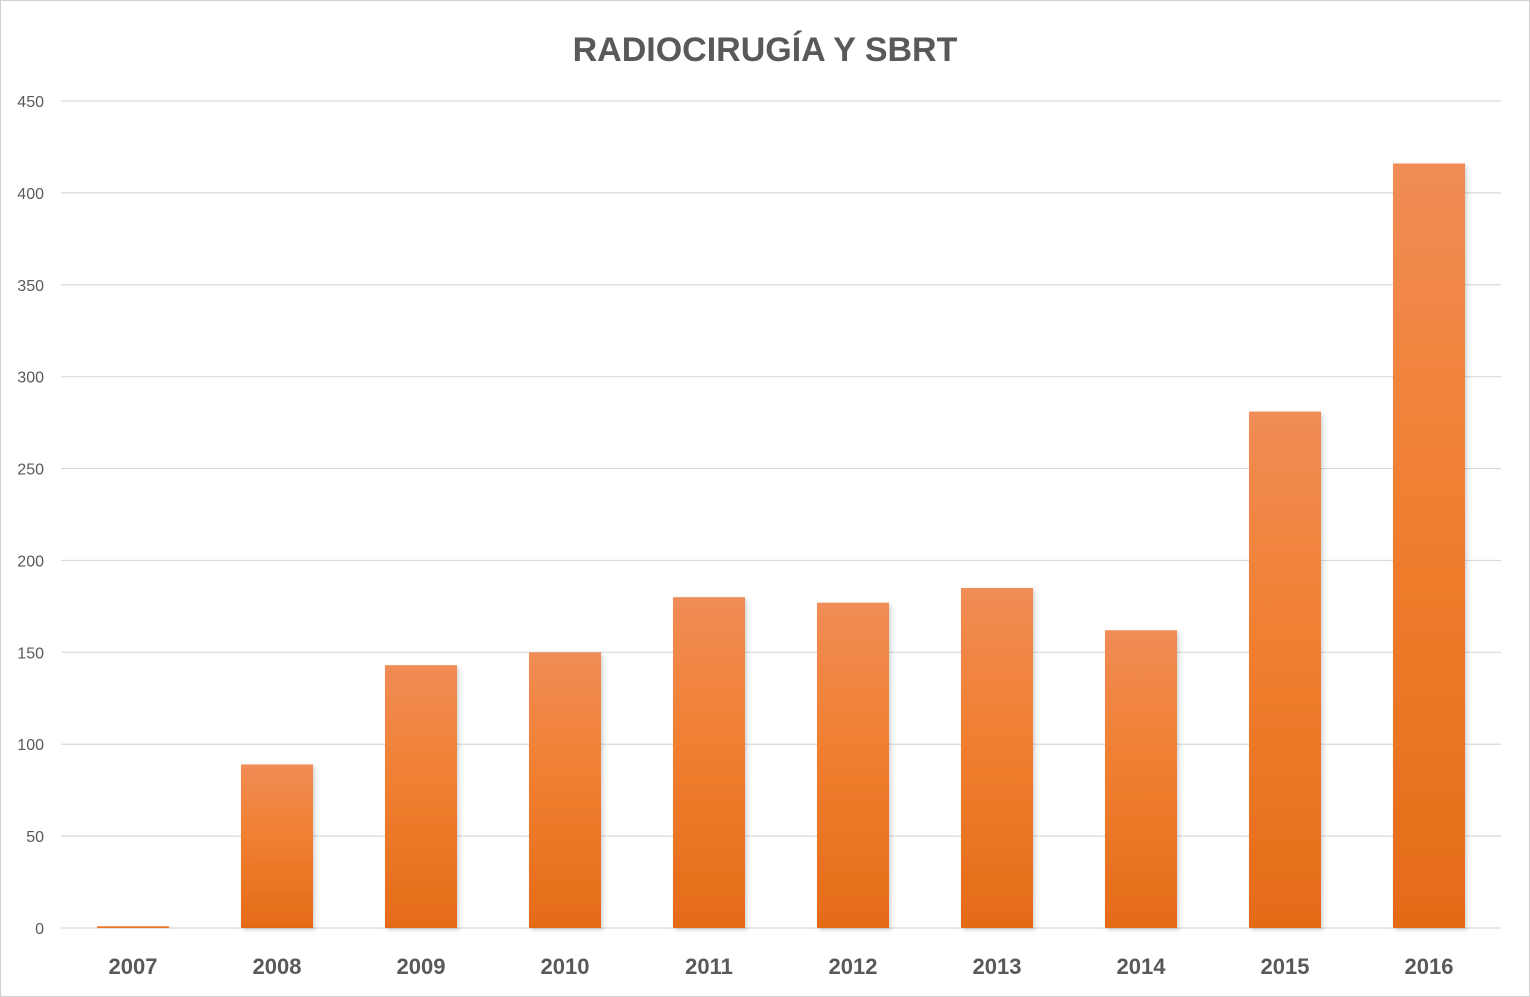 Image resolution: width=1530 pixels, height=997 pixels. Describe the element at coordinates (1285, 966) in the screenshot. I see `x-tick-label: 2015` at that location.